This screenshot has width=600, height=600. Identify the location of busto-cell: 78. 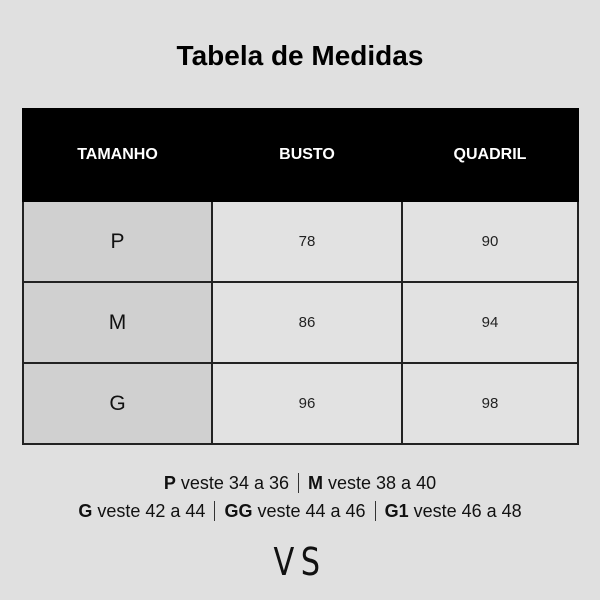
(307, 241).